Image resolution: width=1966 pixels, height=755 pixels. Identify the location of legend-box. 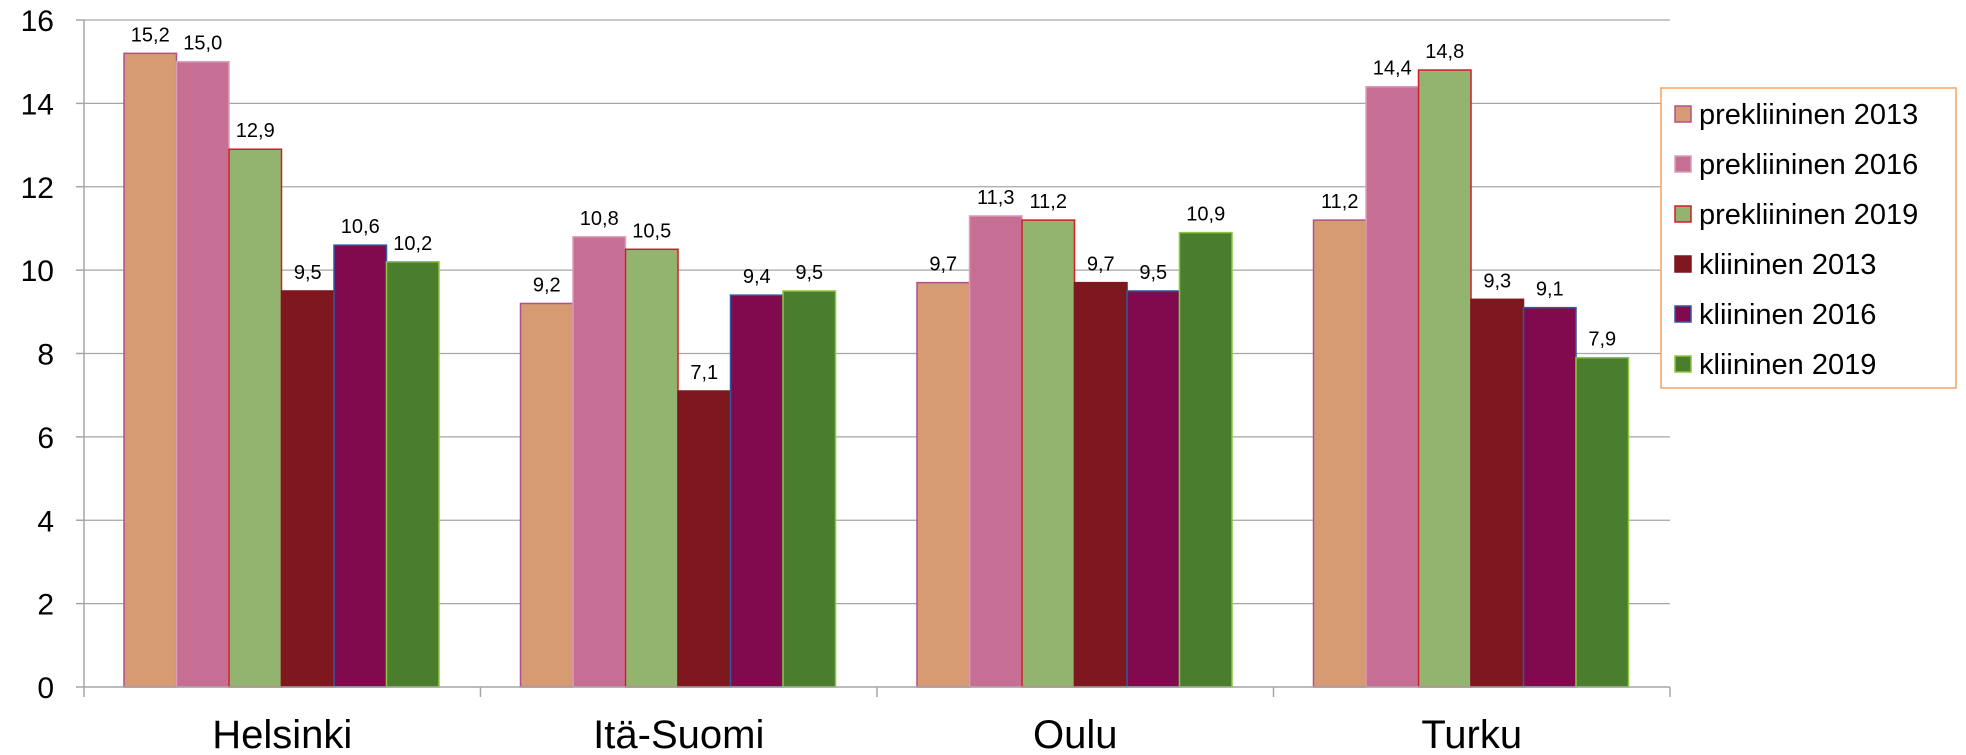
(1808, 238).